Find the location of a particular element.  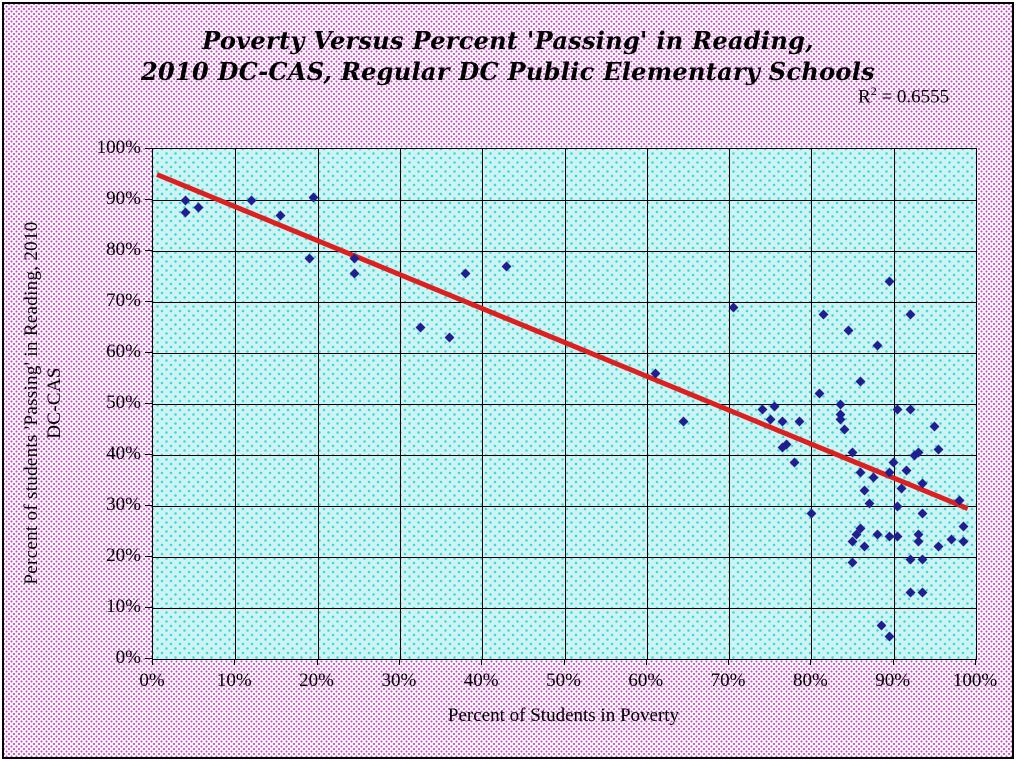

x-axis-tick-label: 100% is located at coordinates (975, 680).